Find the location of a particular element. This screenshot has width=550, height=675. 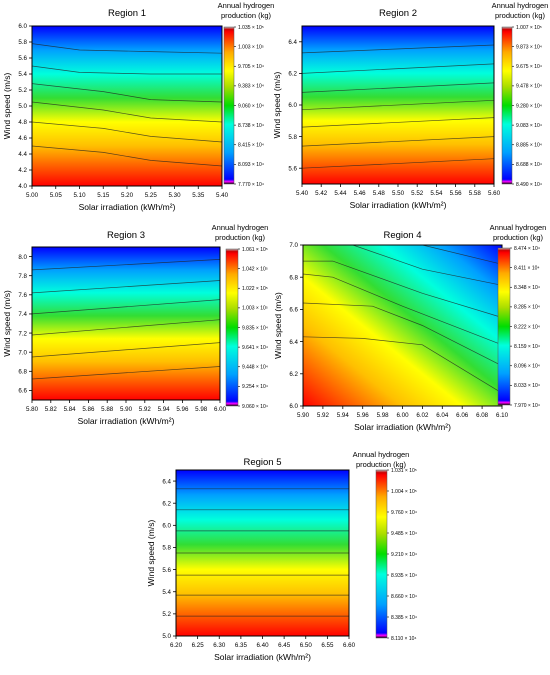

colorbar-tick-label: 8.096 × 10⁴ is located at coordinates (527, 367).